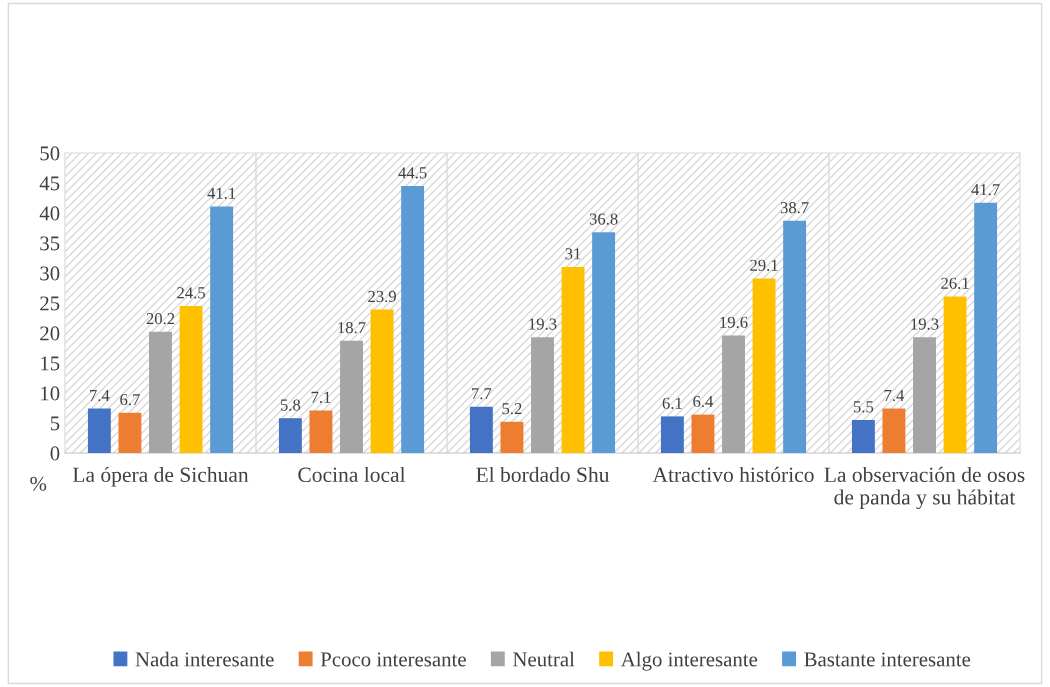 Image resolution: width=1050 pixels, height=687 pixels. What do you see at coordinates (512, 409) in the screenshot?
I see `data-label: 5.2` at bounding box center [512, 409].